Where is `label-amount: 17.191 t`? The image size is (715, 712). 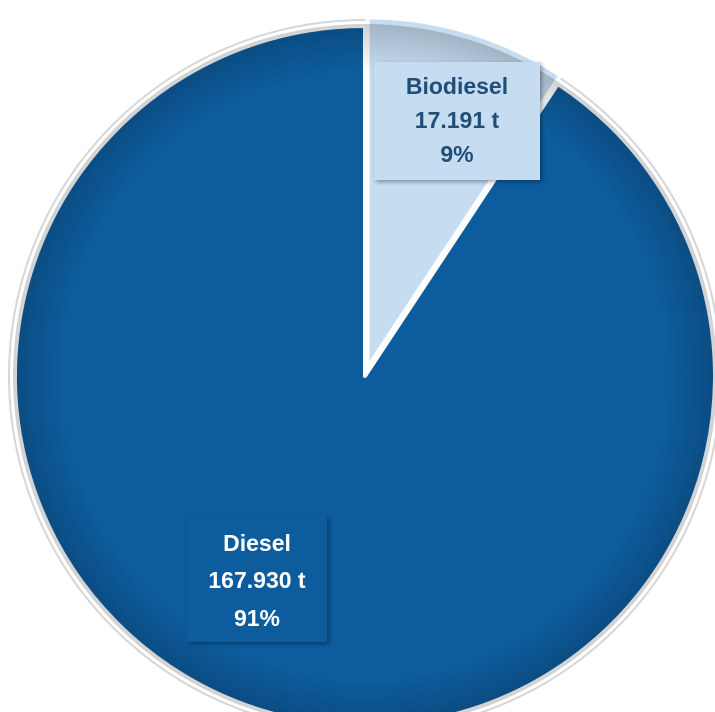
label-amount: 17.191 t is located at coordinates (457, 120).